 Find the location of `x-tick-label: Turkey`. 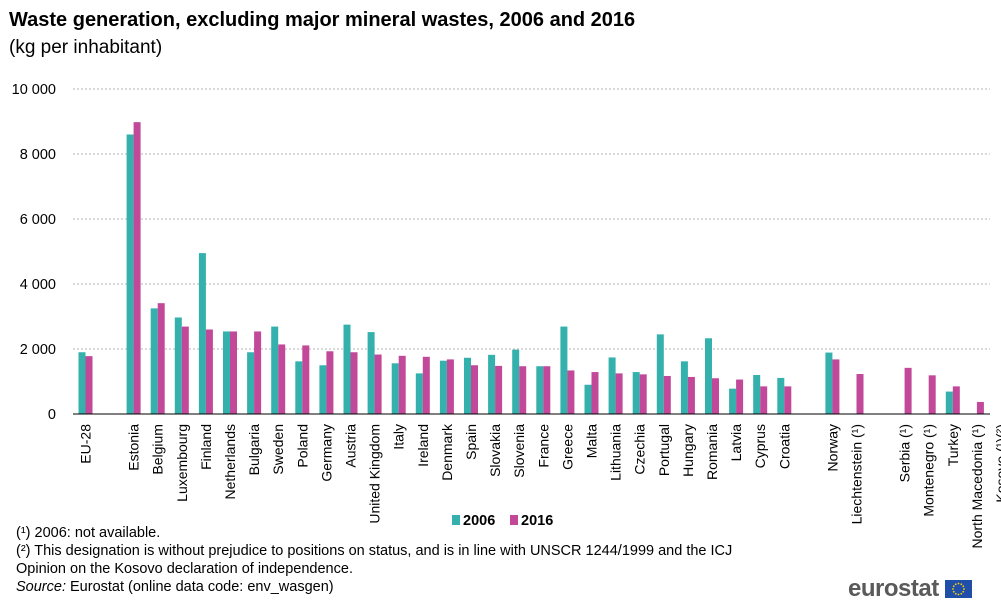

x-tick-label: Turkey is located at coordinates (953, 445).